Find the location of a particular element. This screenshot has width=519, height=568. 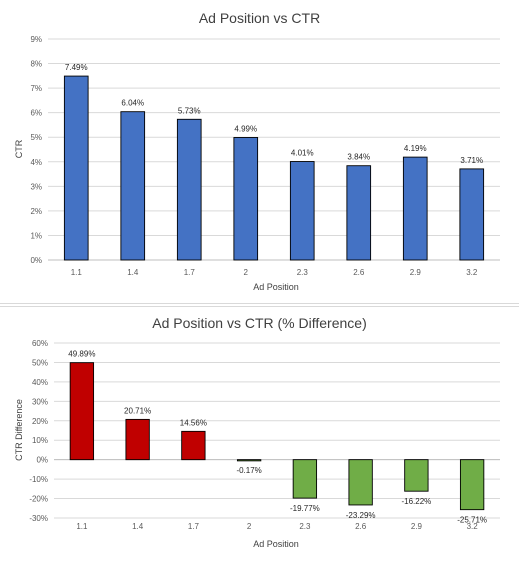

y-tick-label: 10% is located at coordinates (40, 440).